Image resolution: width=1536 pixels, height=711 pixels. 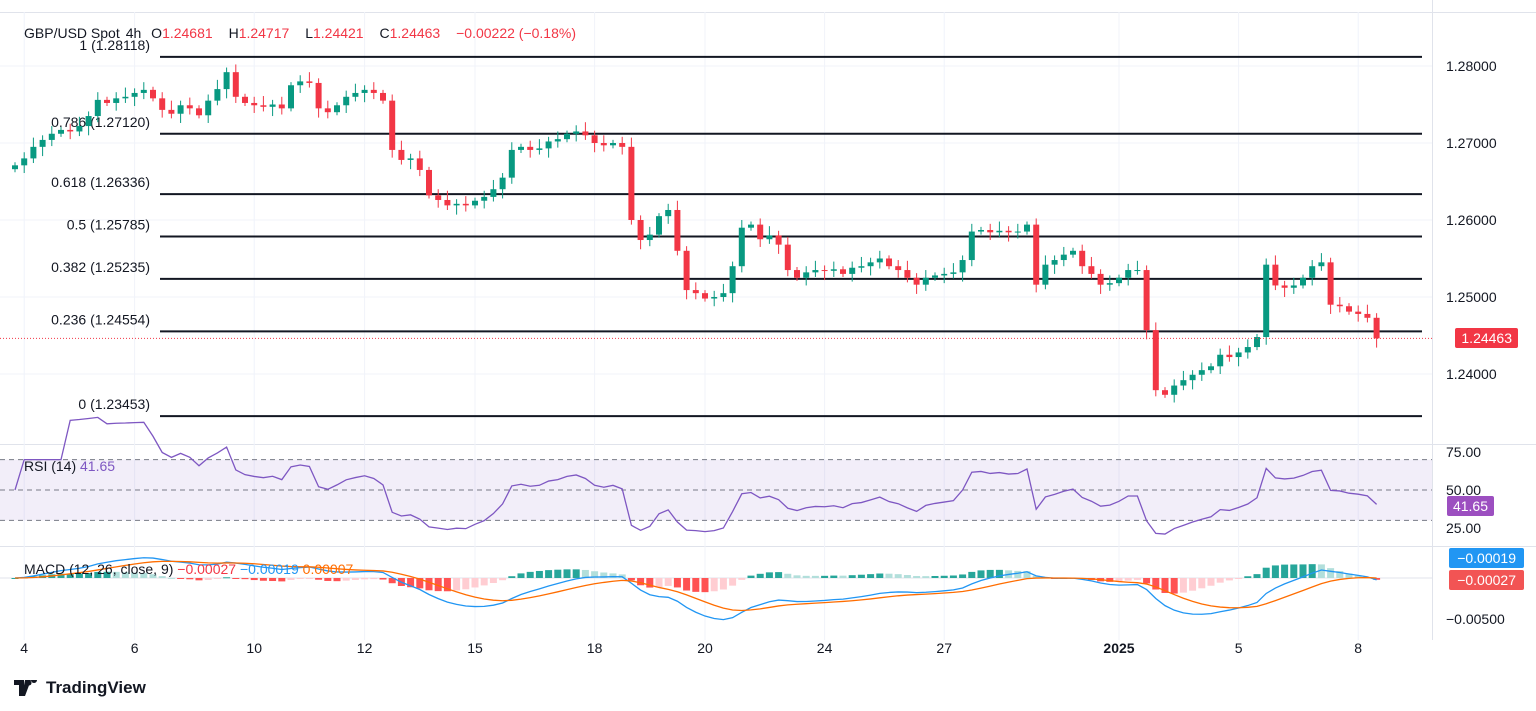 I want to click on time-tick-label: 8, so click(x=1358, y=648).